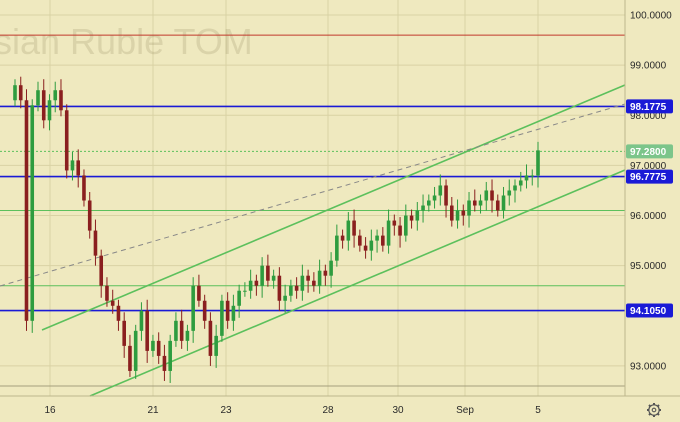  Describe the element at coordinates (398, 410) in the screenshot. I see `x-tick-label: 30` at that location.